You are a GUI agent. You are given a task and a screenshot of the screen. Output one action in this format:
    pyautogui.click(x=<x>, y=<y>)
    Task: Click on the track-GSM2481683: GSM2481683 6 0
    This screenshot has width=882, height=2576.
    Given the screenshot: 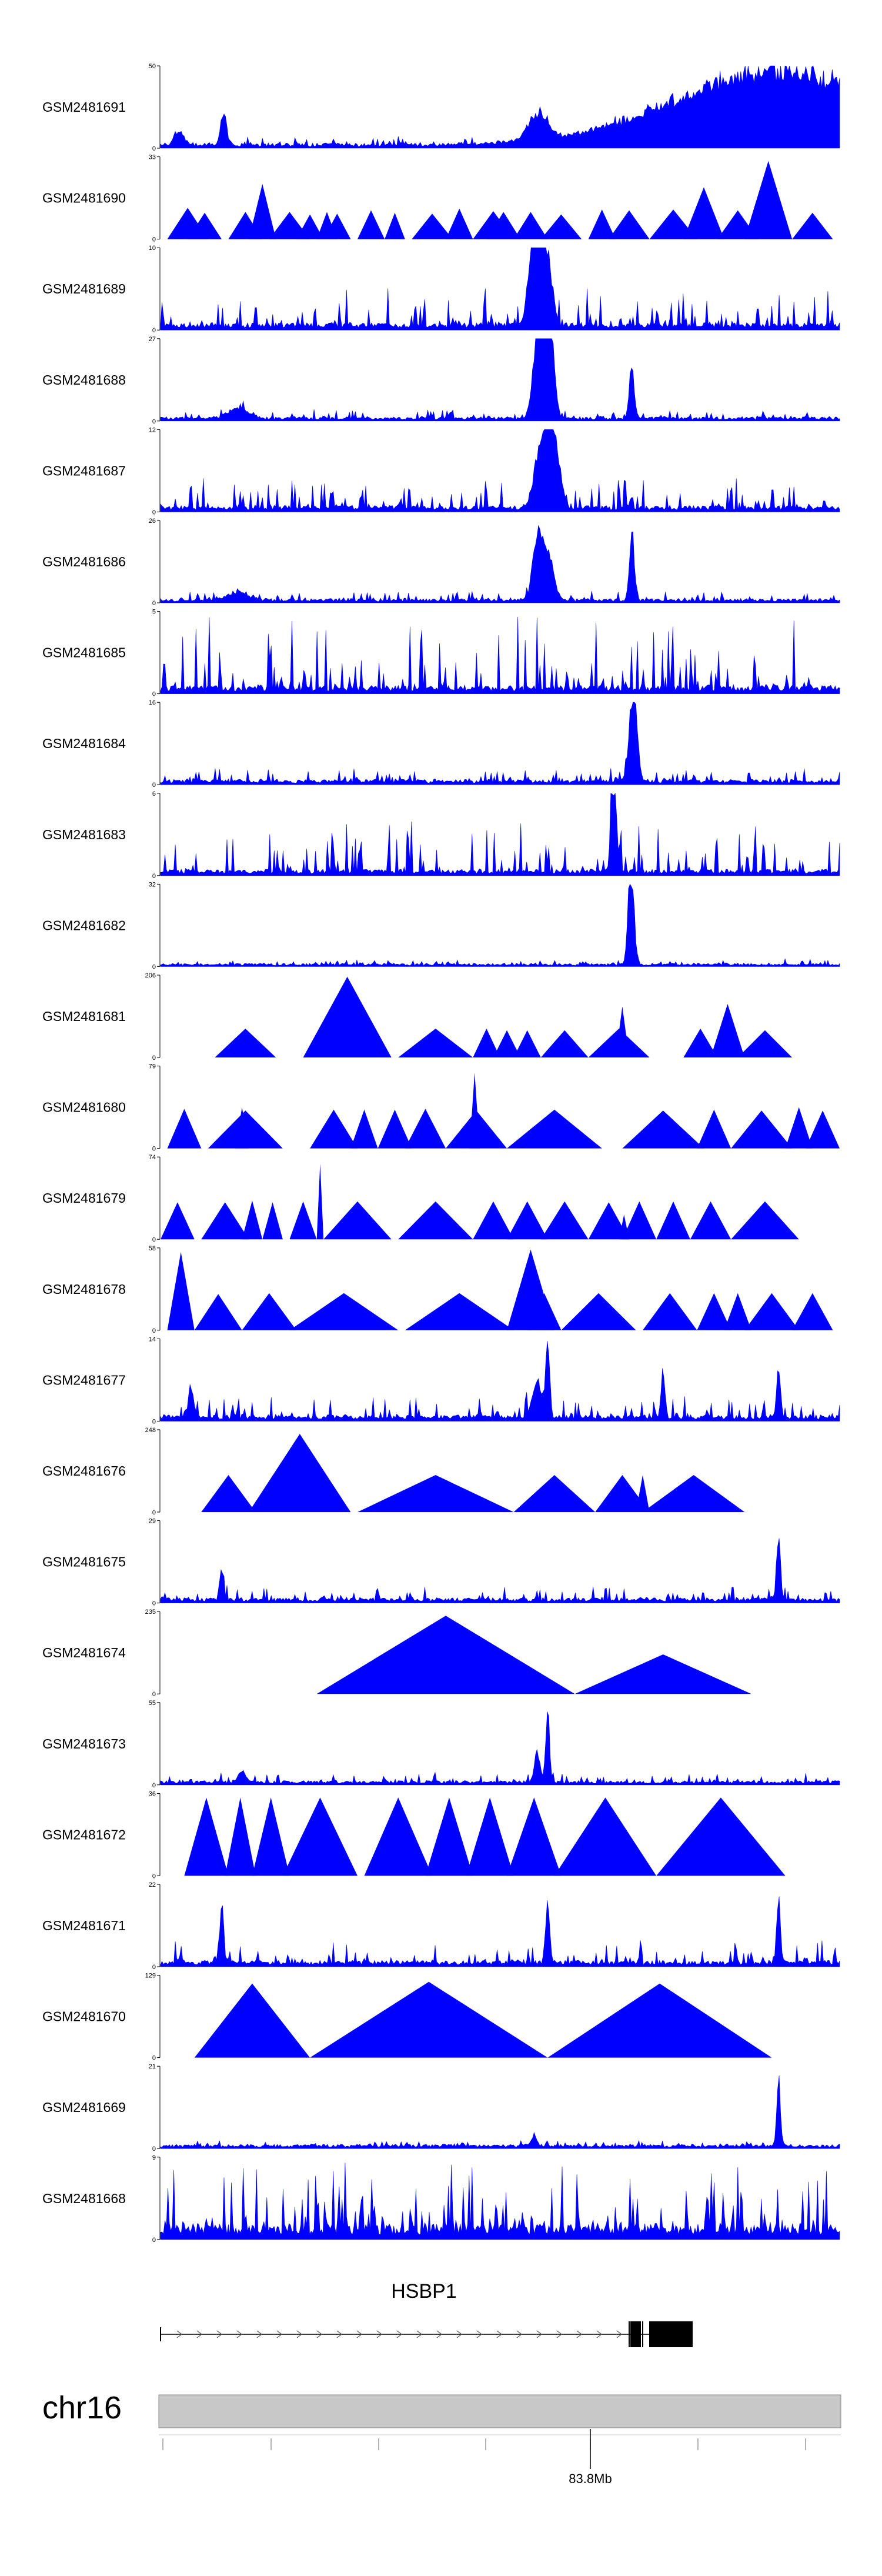 What is the action you would take?
    pyautogui.click(x=441, y=835)
    